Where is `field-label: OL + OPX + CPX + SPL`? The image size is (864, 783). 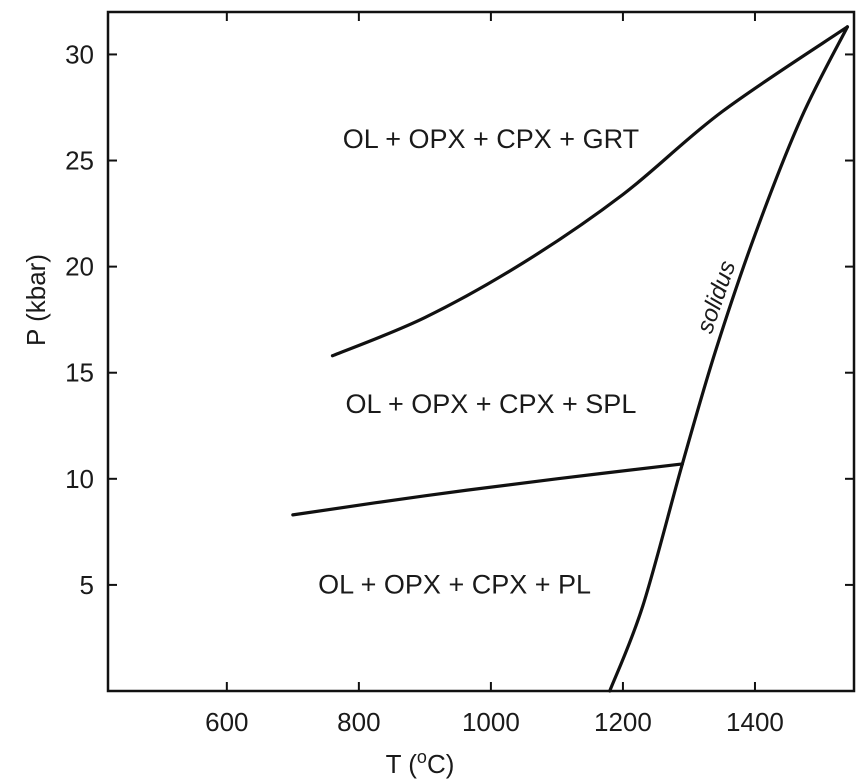 field-label: OL + OPX + CPX + SPL is located at coordinates (490, 404).